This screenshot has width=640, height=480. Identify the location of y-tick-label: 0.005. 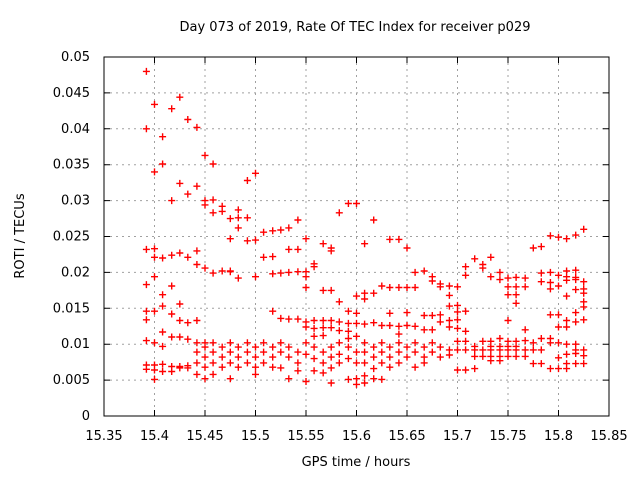
(71, 380).